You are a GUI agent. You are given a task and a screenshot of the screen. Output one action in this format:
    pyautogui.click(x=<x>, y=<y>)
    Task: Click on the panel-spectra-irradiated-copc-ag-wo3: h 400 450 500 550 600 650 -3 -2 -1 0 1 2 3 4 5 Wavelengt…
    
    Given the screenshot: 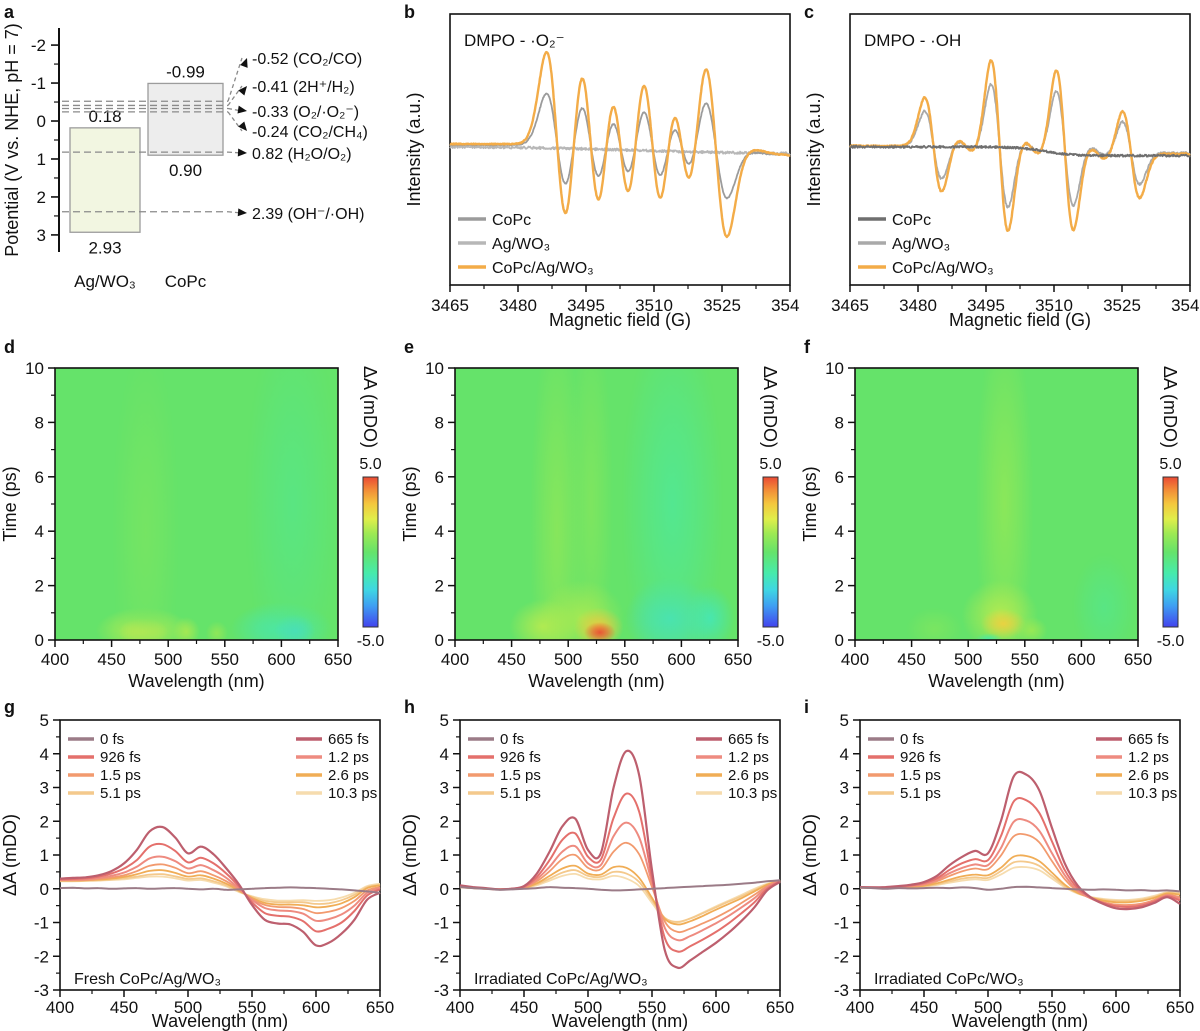 What is the action you would take?
    pyautogui.click(x=600, y=863)
    